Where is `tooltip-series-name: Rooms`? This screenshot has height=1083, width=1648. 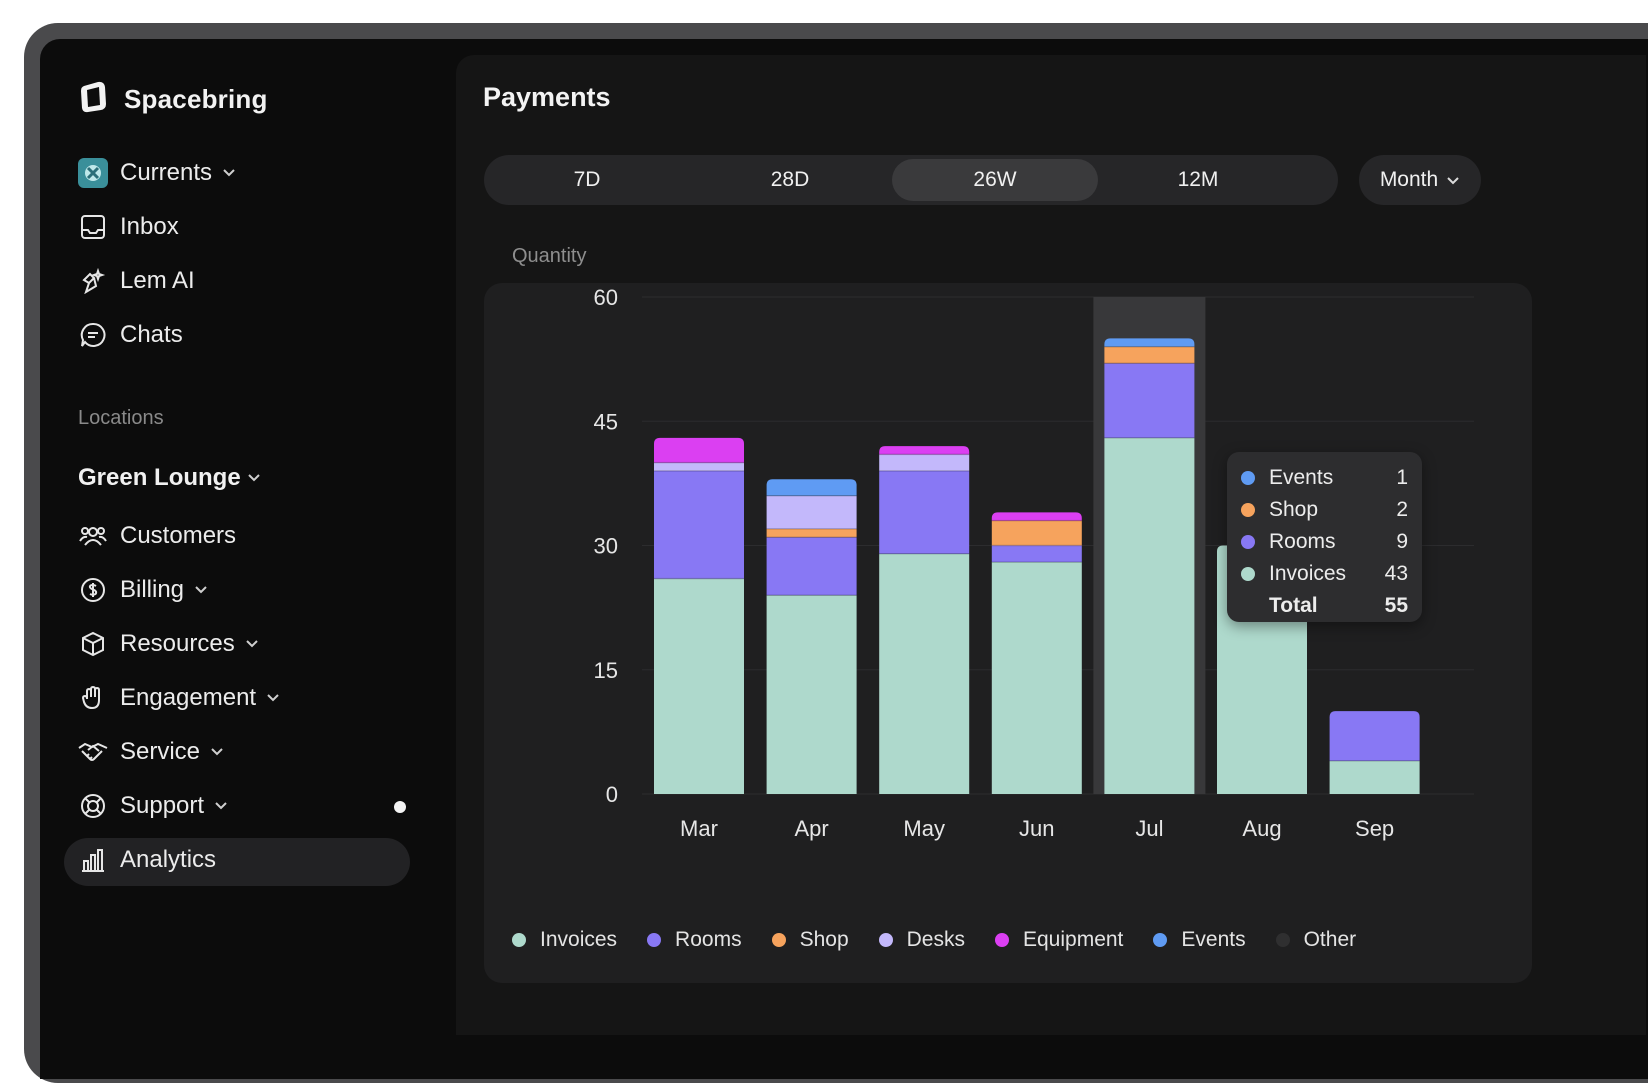
tooltip-series-name: Rooms is located at coordinates (1302, 541).